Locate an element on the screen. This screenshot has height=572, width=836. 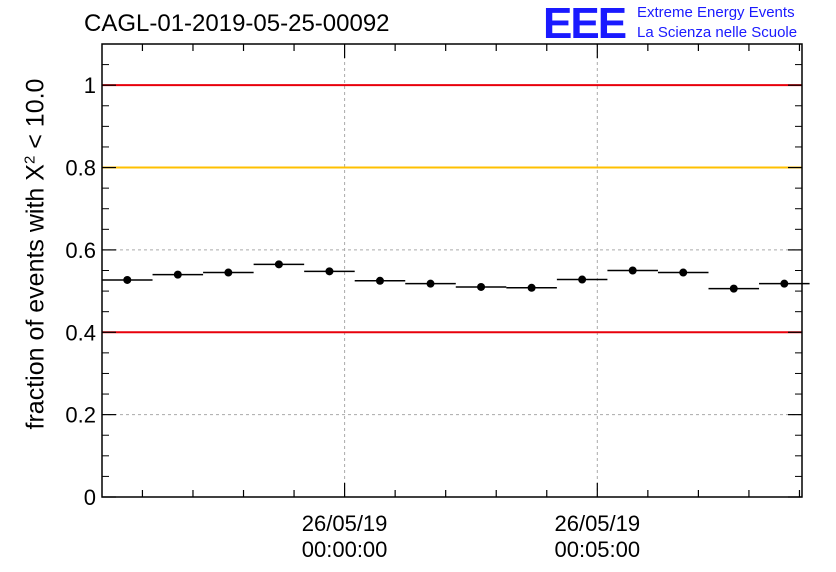
chart-title: CAGL-01-2019-05-25-00092 is located at coordinates (237, 23).